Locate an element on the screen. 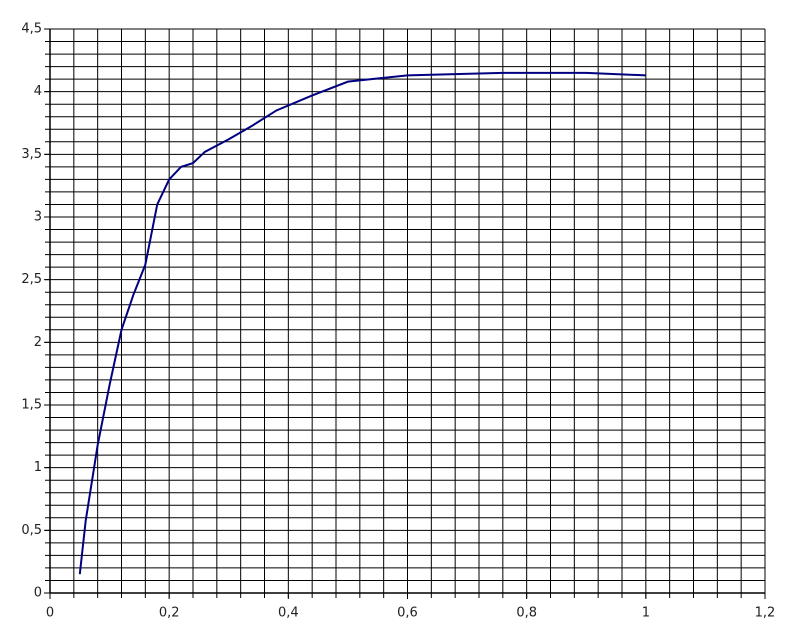 The height and width of the screenshot is (643, 793). x-tick-label: 1,2 is located at coordinates (765, 613).